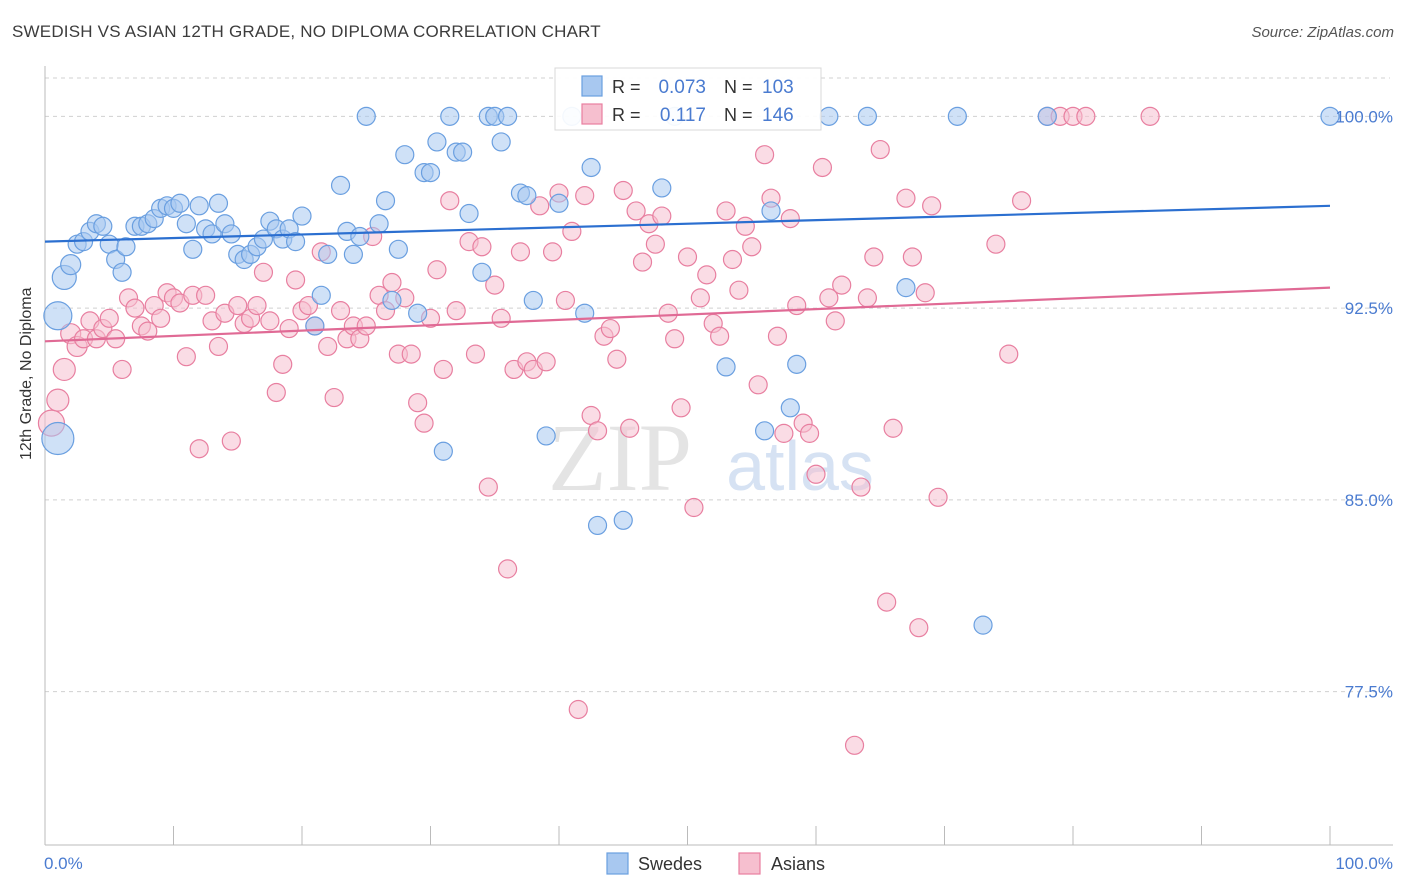 The image size is (1406, 892). Describe the element at coordinates (800, 466) in the screenshot. I see `watermark-atlas: atlas` at that location.